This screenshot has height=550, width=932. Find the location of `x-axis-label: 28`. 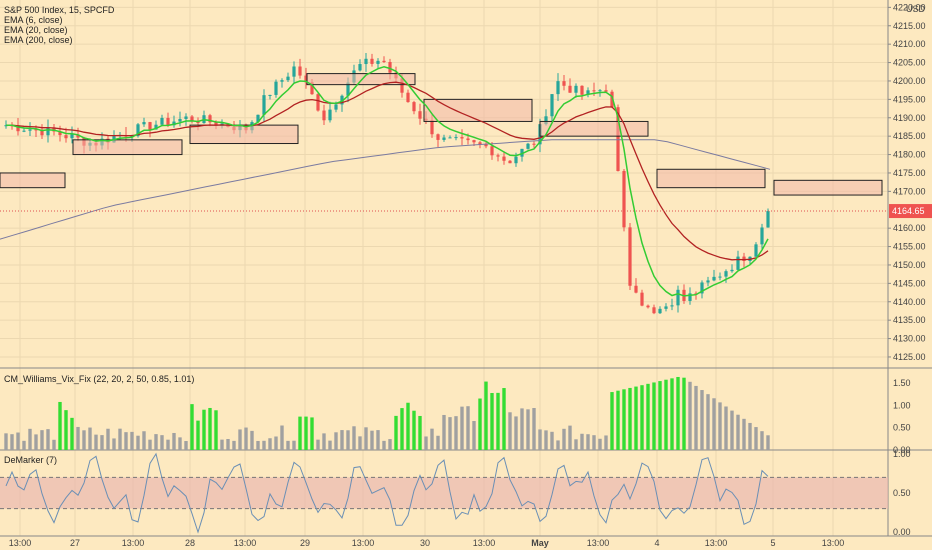

x-axis-label: 28 is located at coordinates (190, 543).